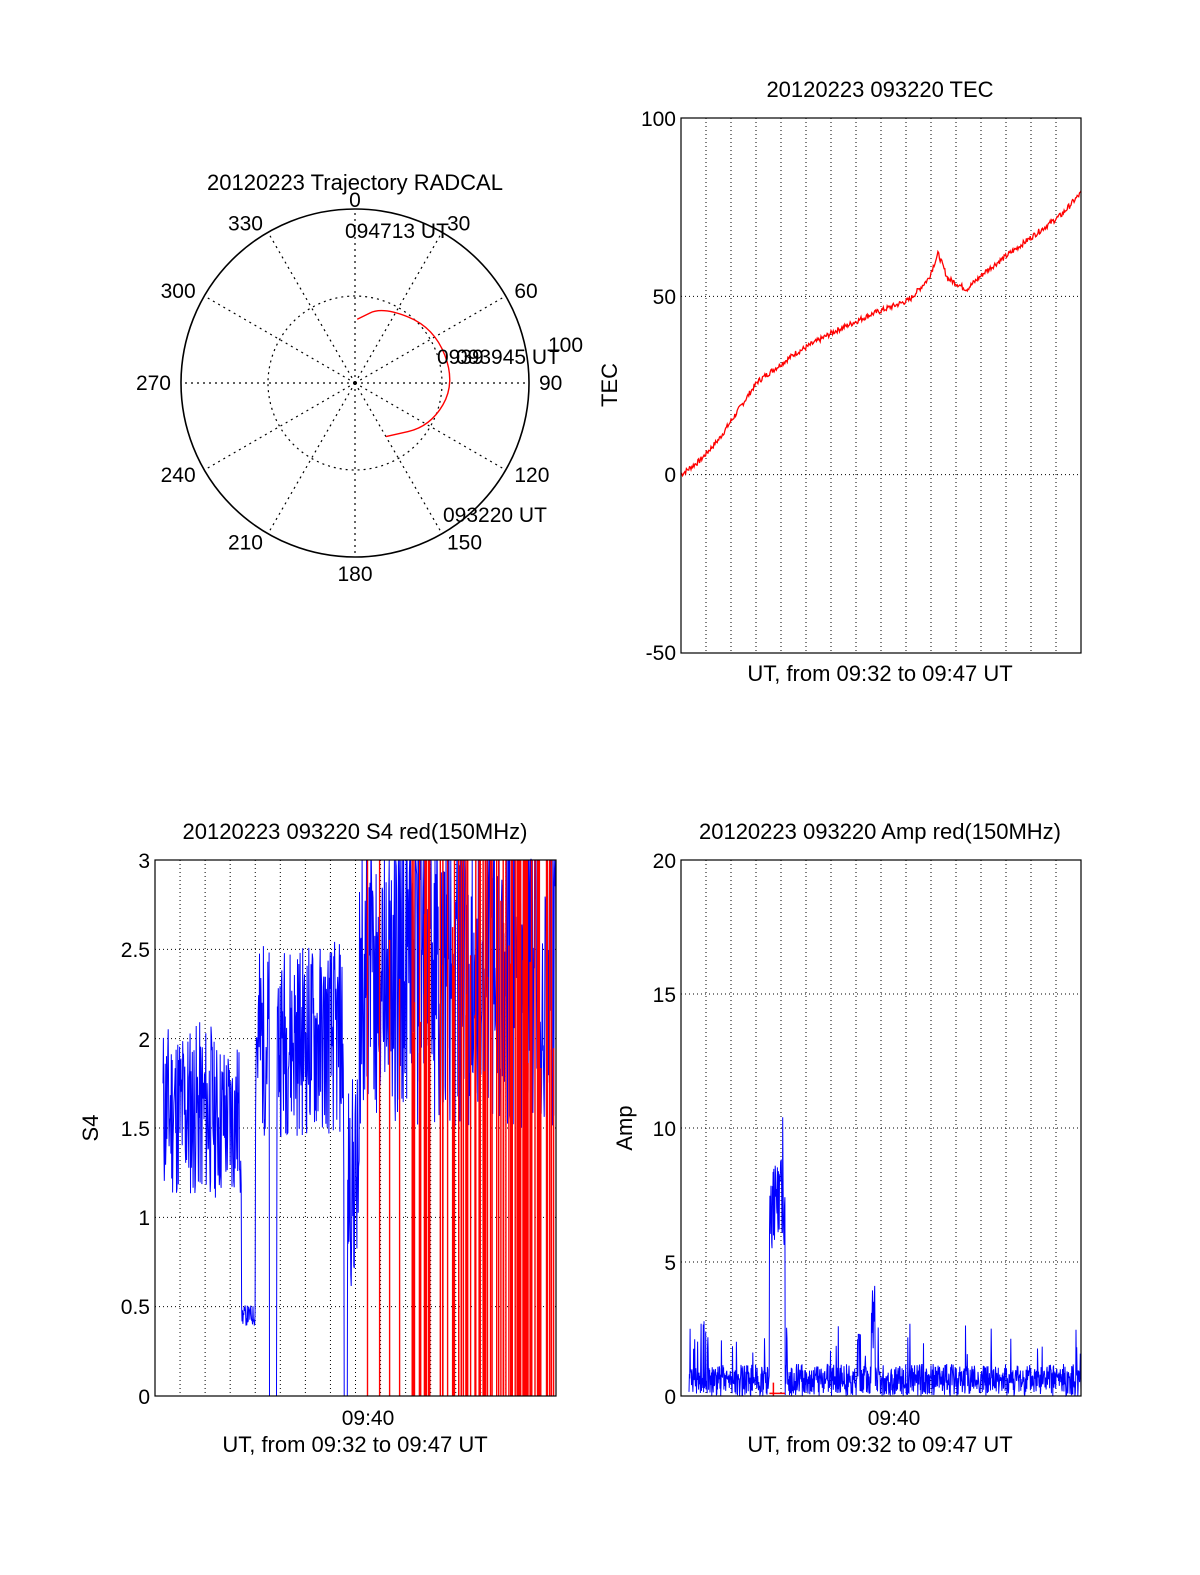 The width and height of the screenshot is (1200, 1575). What do you see at coordinates (355, 1128) in the screenshot?
I see `s4-frame` at bounding box center [355, 1128].